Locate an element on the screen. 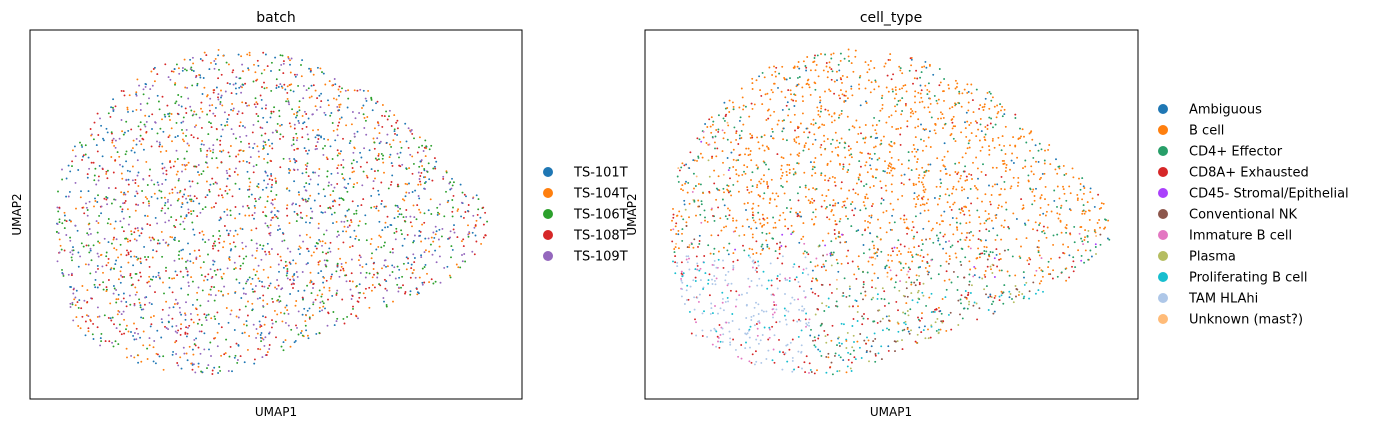 Image resolution: width=1375 pixels, height=429 pixels. point-immature-b-cell is located at coordinates (869, 257).